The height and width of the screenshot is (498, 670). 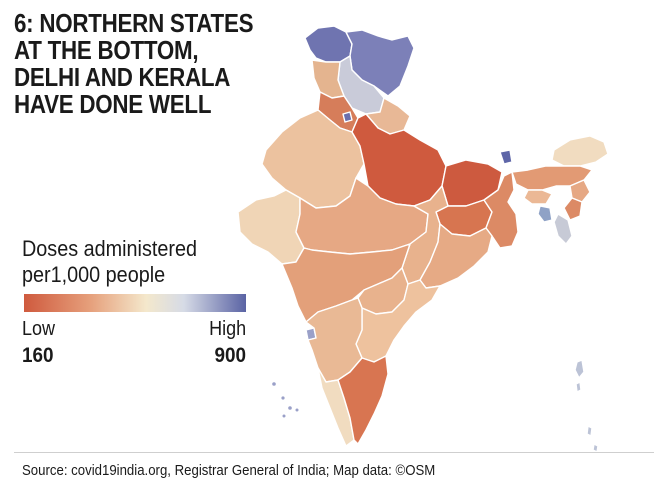 I want to click on region-gujarat, so click(x=271, y=227).